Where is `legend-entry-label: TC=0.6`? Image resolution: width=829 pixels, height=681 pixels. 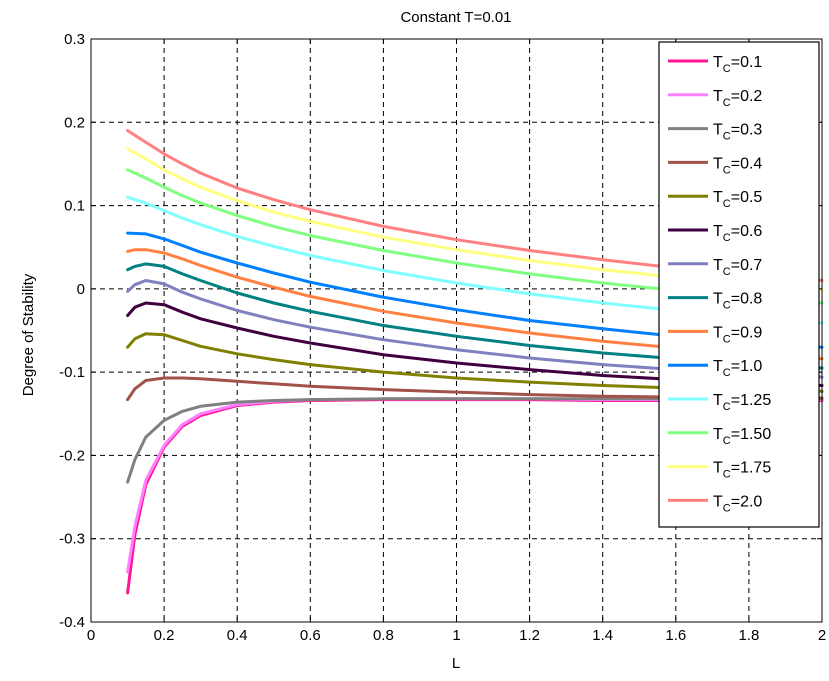 legend-entry-label: TC=0.6 is located at coordinates (737, 233).